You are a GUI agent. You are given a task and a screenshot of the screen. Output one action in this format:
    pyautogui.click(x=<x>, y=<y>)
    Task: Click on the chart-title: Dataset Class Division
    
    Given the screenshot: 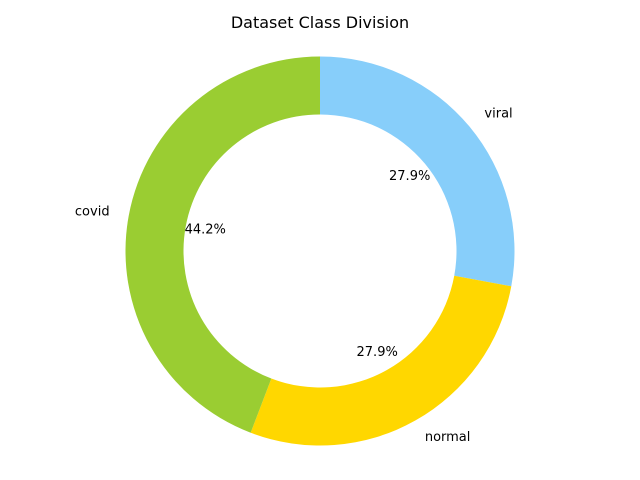 What is the action you would take?
    pyautogui.click(x=320, y=22)
    